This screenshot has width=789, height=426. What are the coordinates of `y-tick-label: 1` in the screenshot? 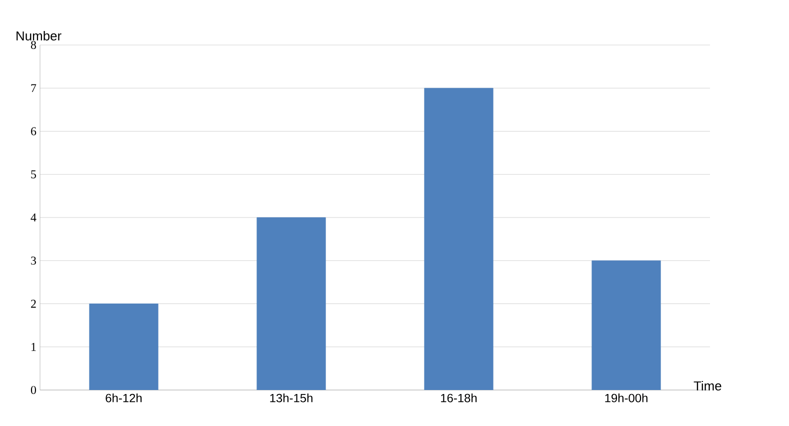 It's located at (34, 346).